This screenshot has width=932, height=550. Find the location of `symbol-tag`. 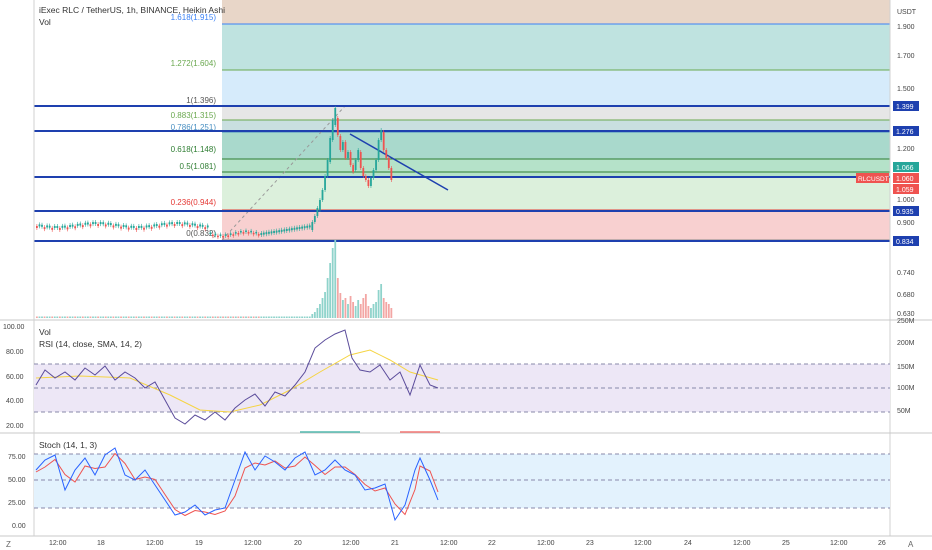

symbol-tag is located at coordinates (872, 178).